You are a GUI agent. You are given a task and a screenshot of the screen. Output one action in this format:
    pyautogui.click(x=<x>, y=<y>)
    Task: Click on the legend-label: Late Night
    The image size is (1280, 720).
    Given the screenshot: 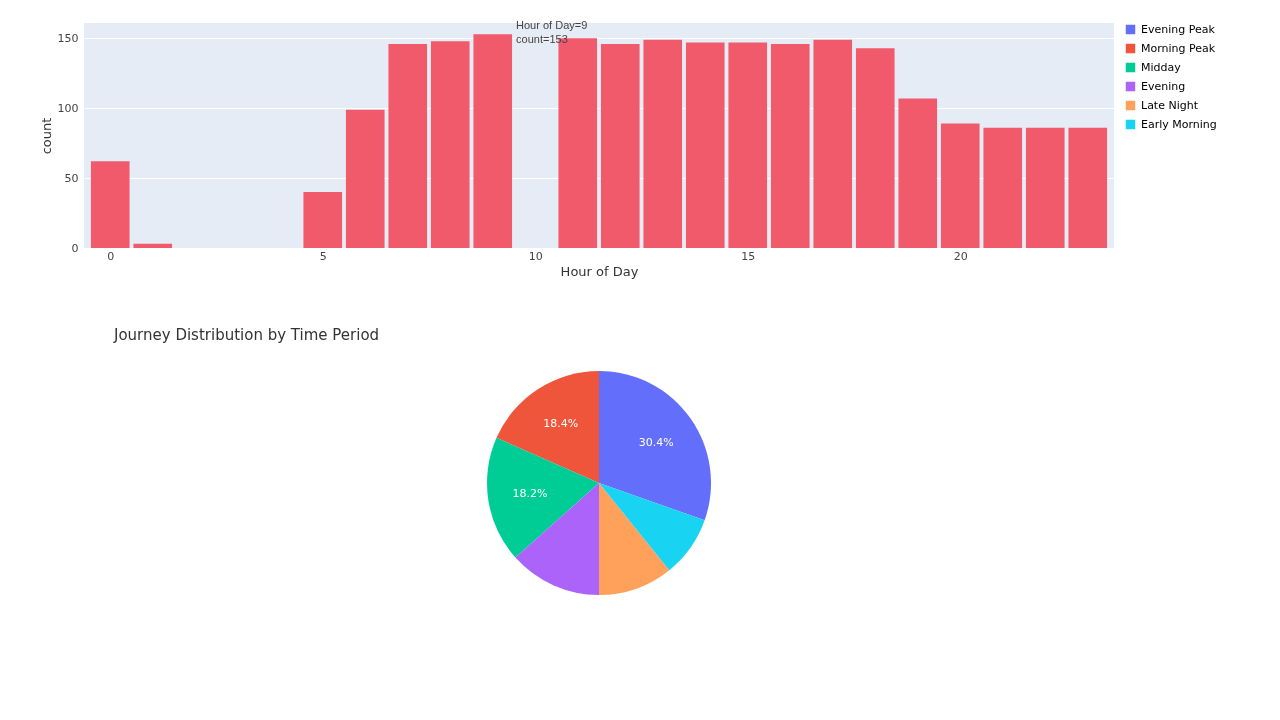 What is the action you would take?
    pyautogui.click(x=1170, y=105)
    